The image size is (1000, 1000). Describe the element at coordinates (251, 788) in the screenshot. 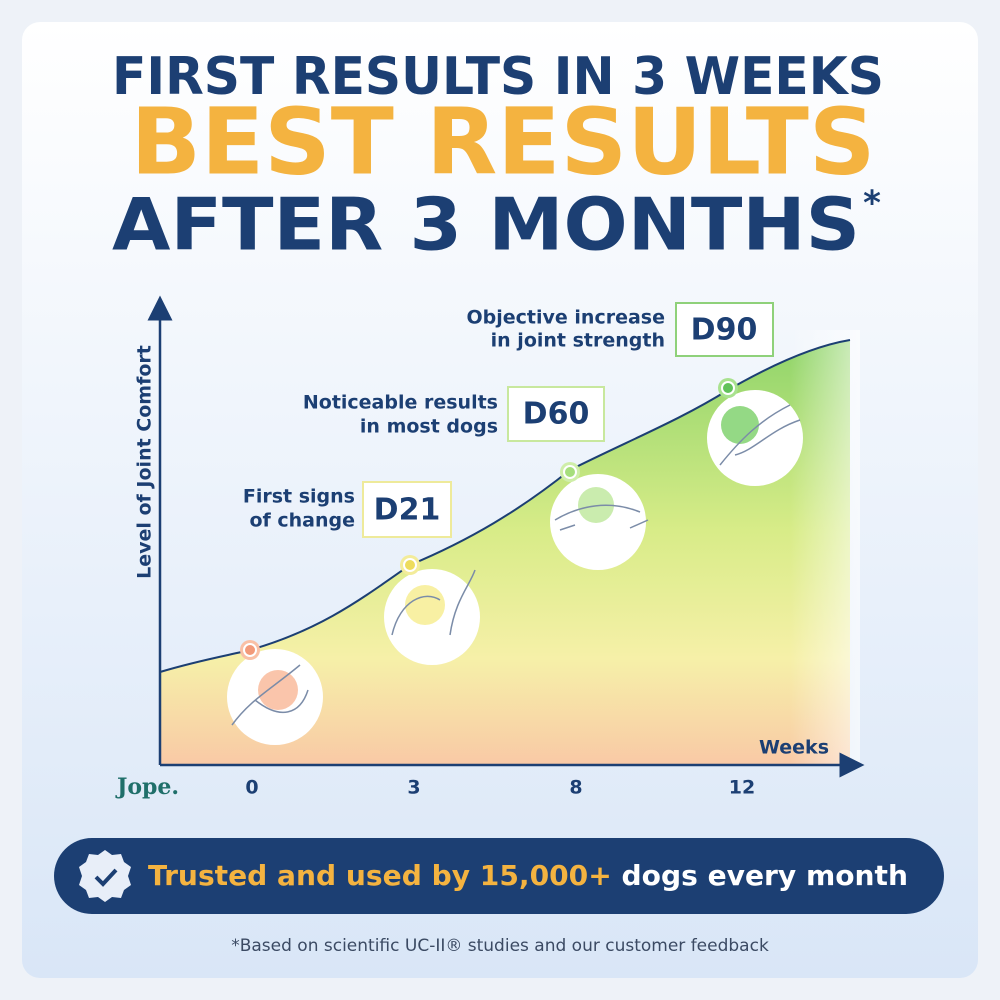

I see `x-tick-label: 0` at that location.